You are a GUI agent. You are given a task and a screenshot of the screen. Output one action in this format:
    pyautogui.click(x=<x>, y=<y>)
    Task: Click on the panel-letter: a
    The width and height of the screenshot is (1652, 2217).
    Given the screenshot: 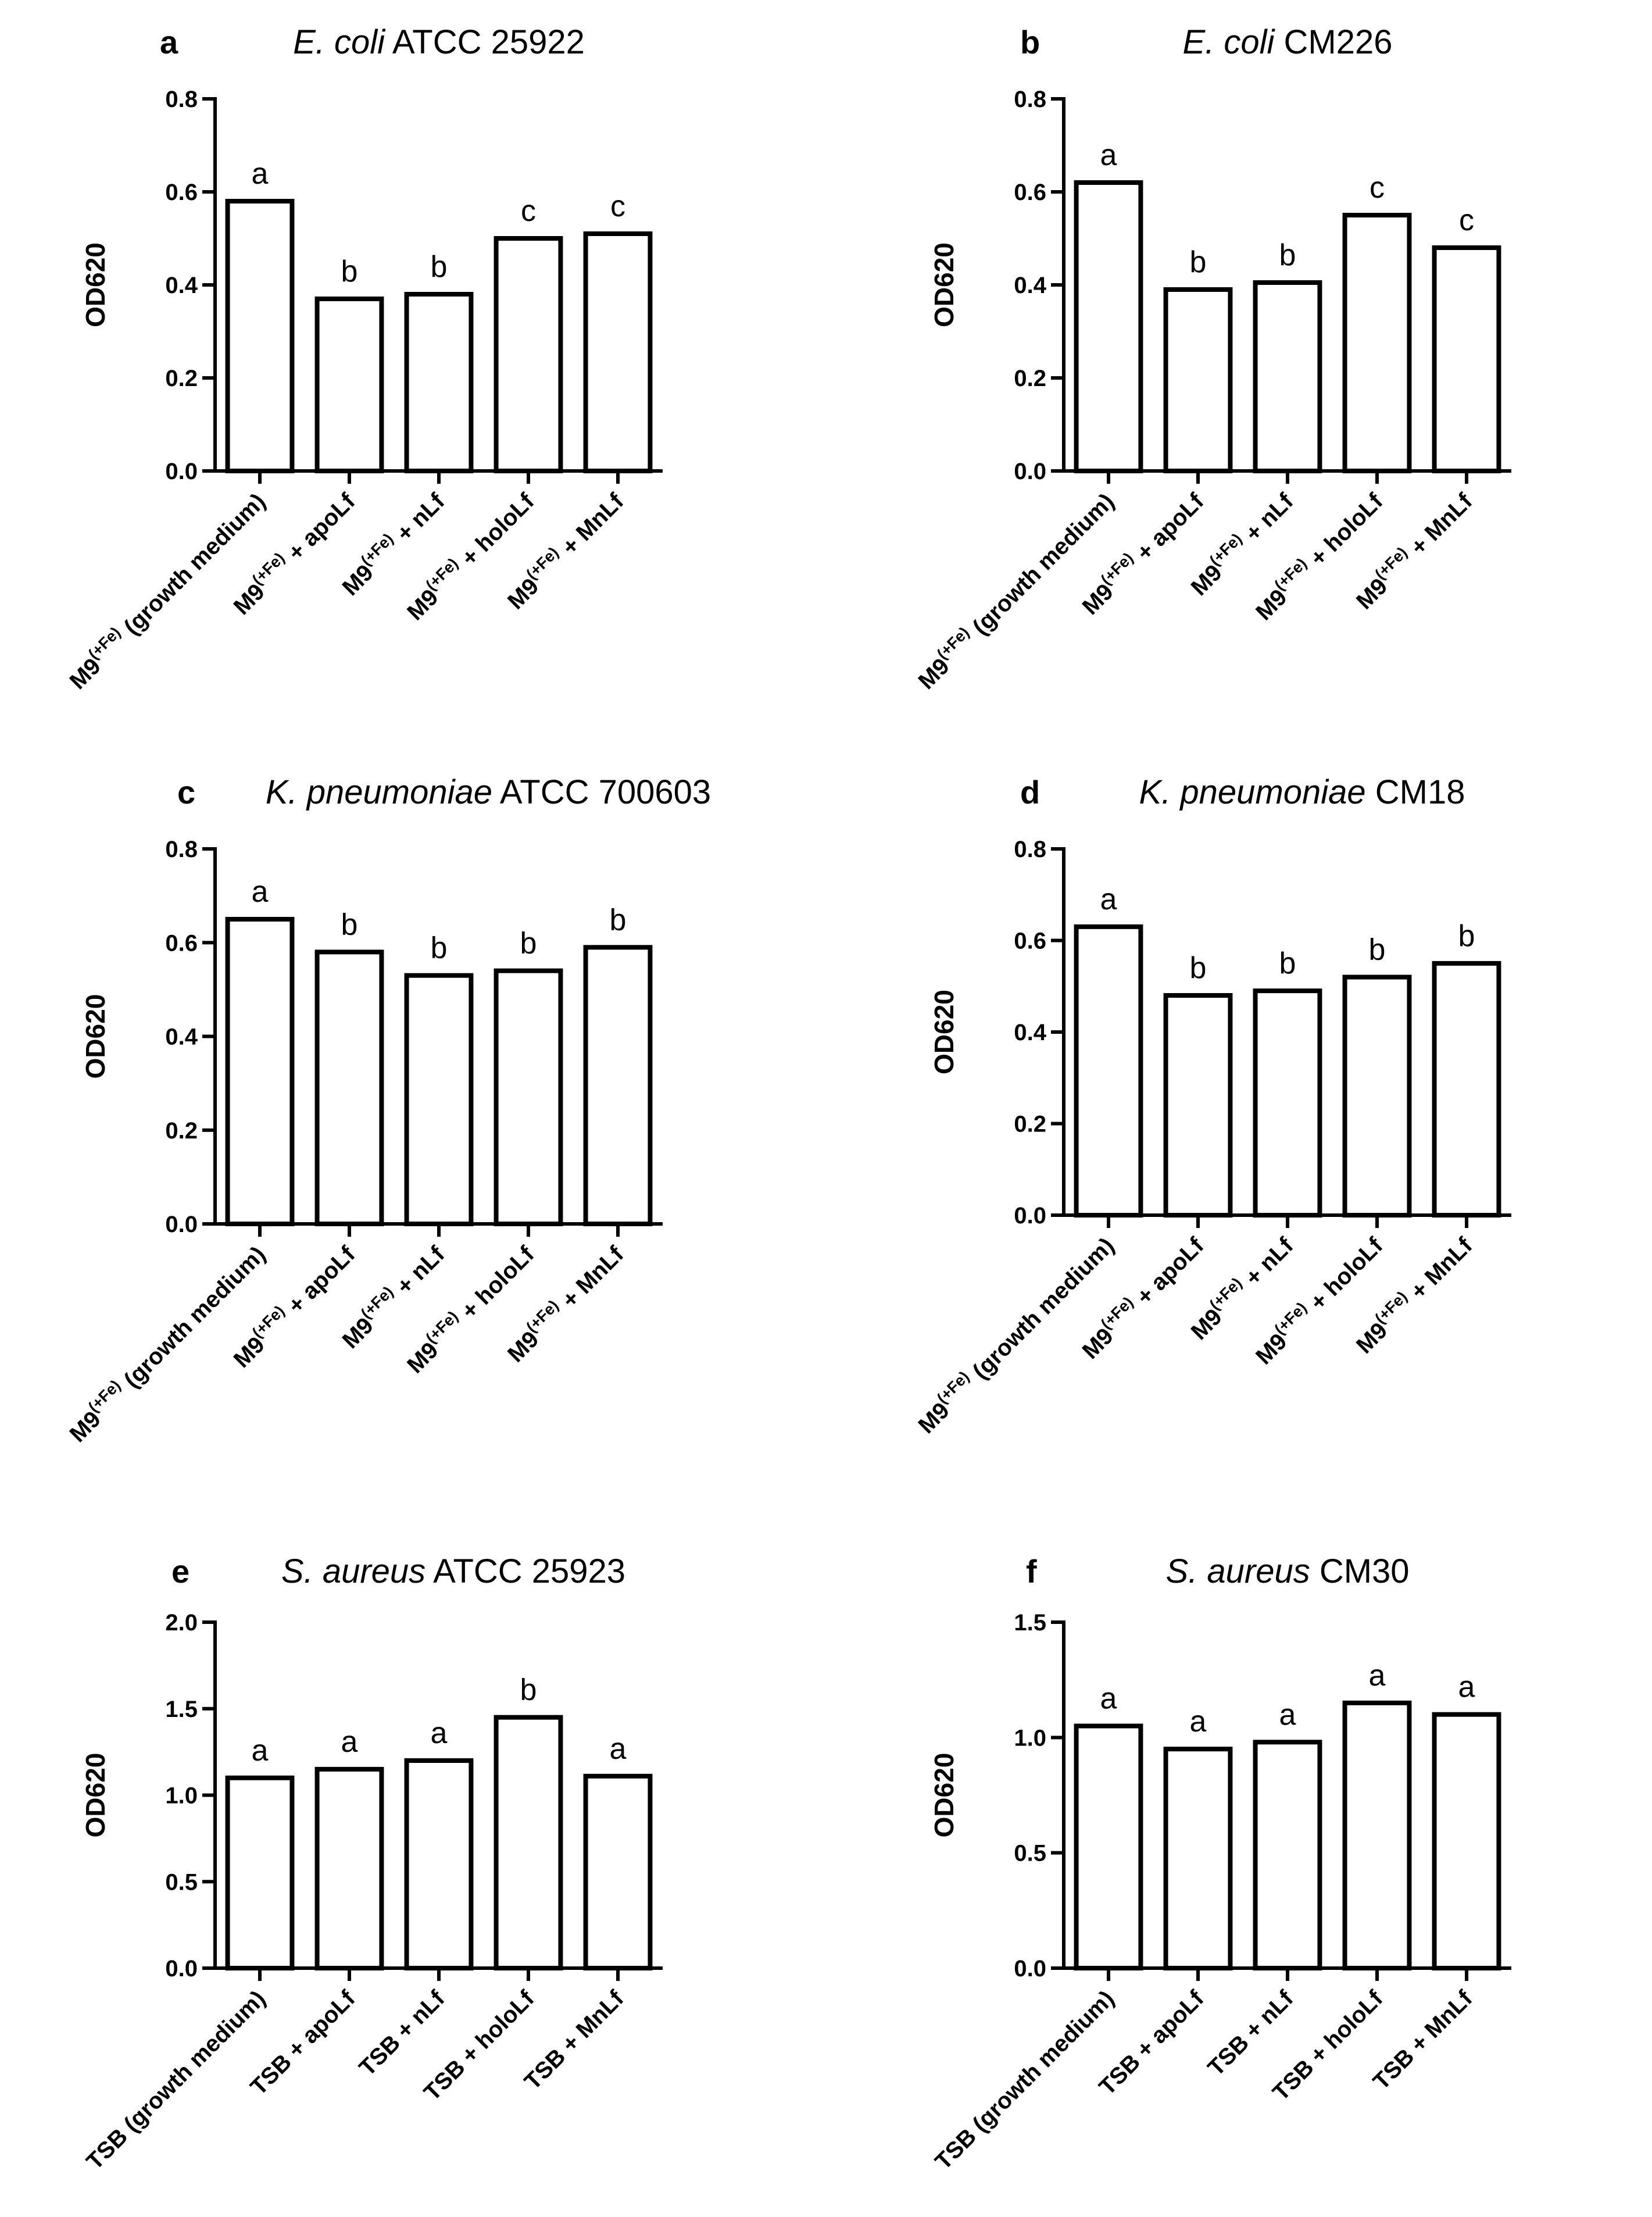 What is the action you would take?
    pyautogui.click(x=169, y=42)
    